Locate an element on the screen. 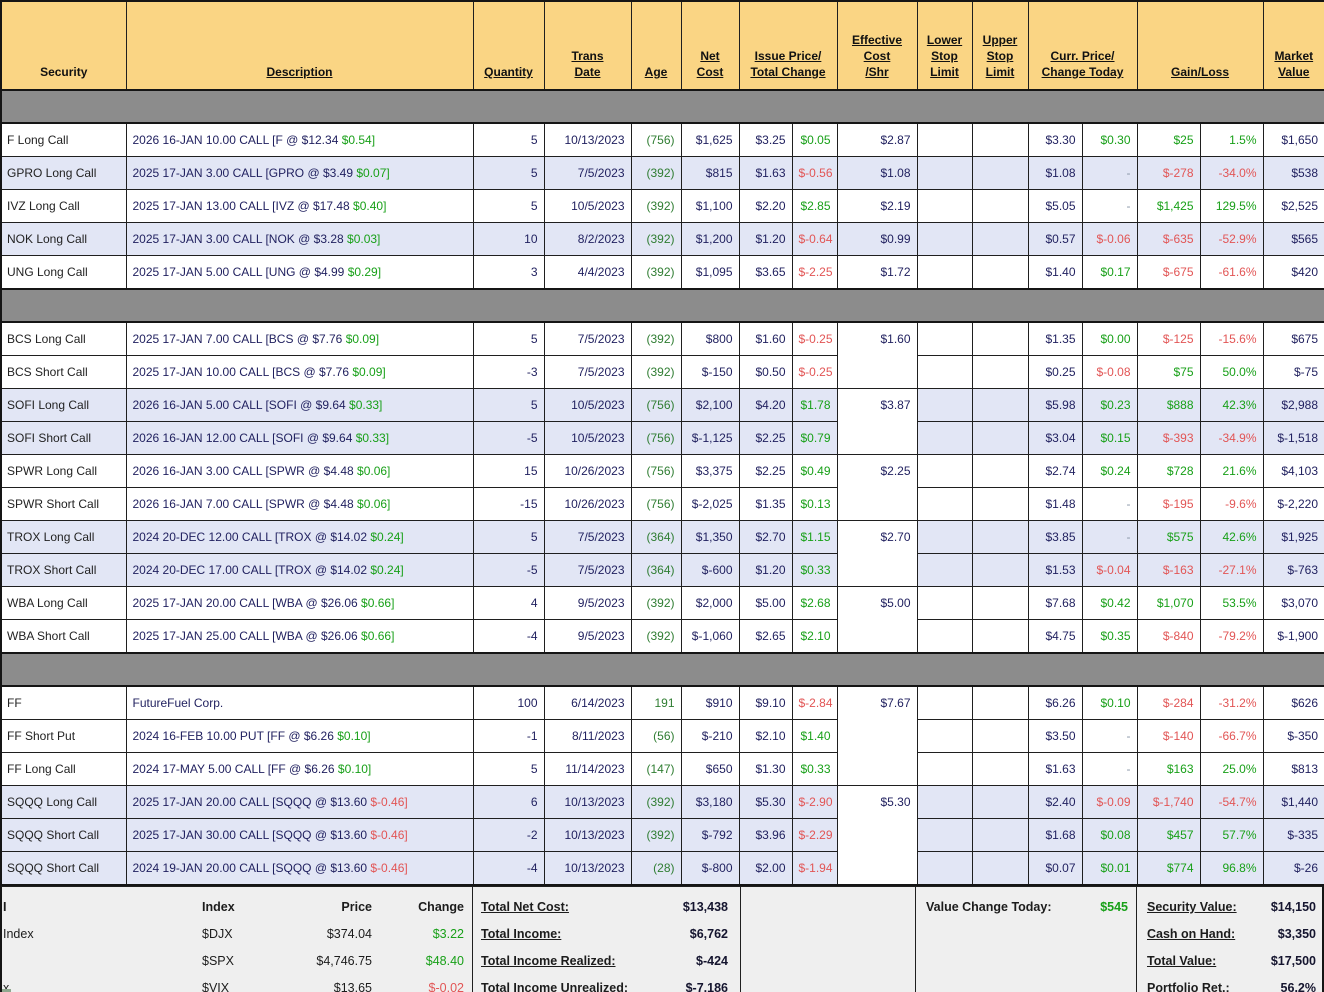  cell-gain-loss: $25 is located at coordinates (1168, 139).